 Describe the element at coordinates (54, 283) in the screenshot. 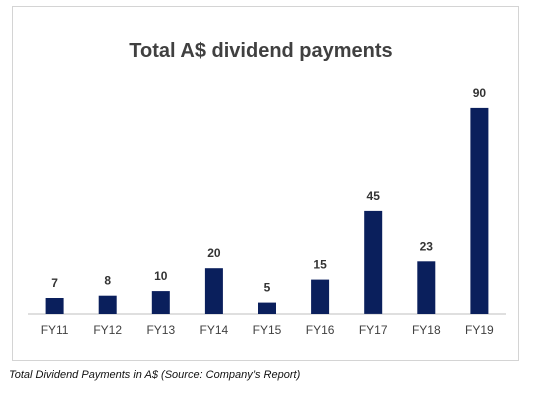

I see `value-label-fy11: 7` at that location.